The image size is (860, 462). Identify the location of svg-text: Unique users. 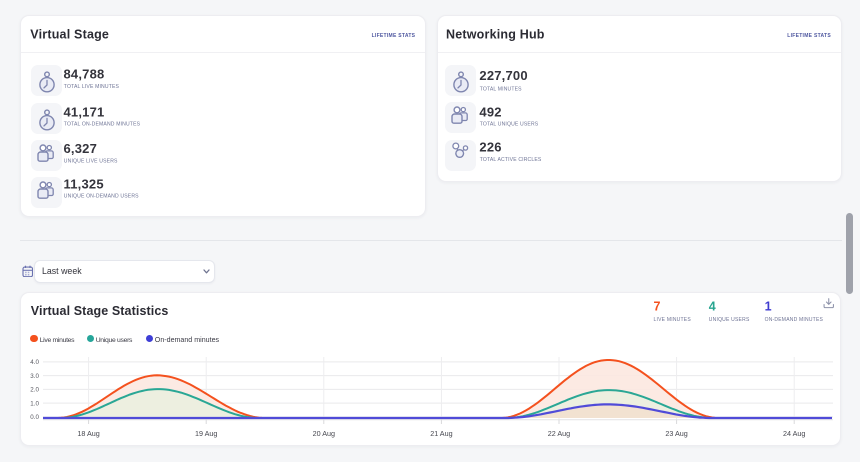
(114, 340).